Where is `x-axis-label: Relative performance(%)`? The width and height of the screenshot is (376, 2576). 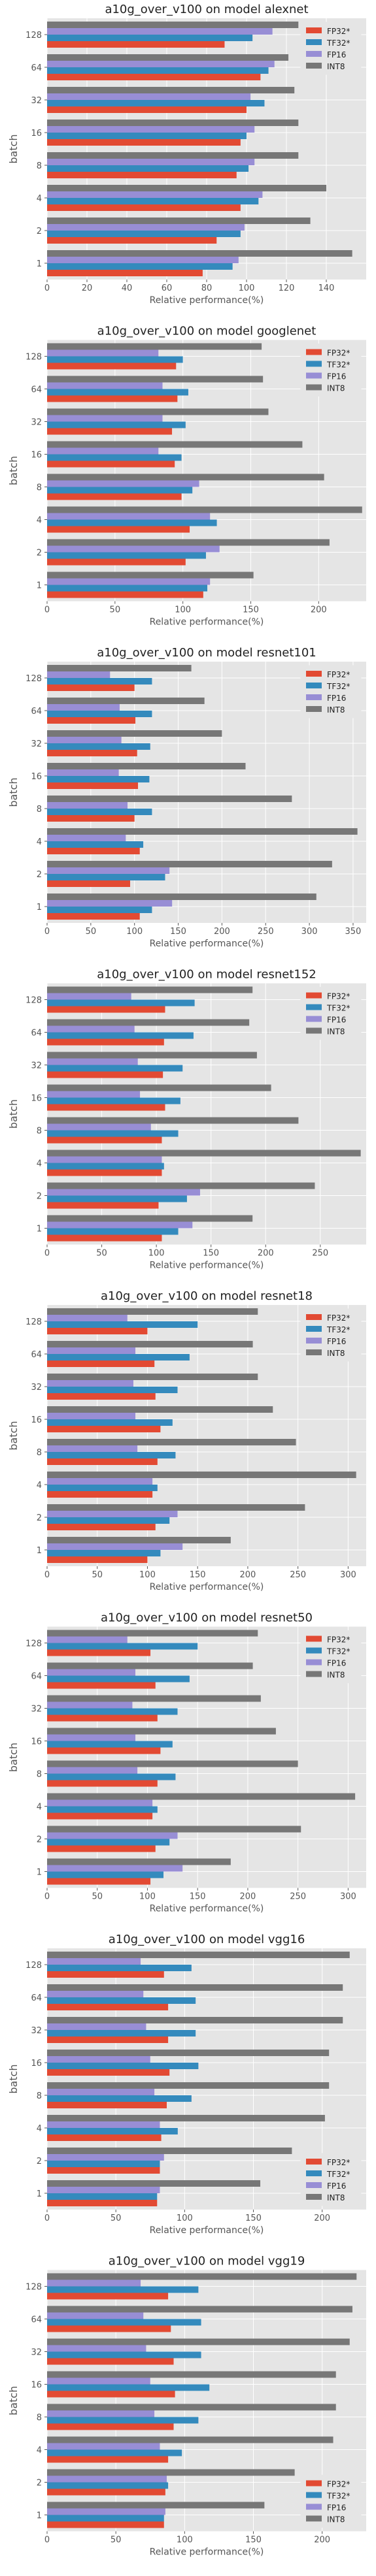 x-axis-label: Relative performance(%) is located at coordinates (207, 1587).